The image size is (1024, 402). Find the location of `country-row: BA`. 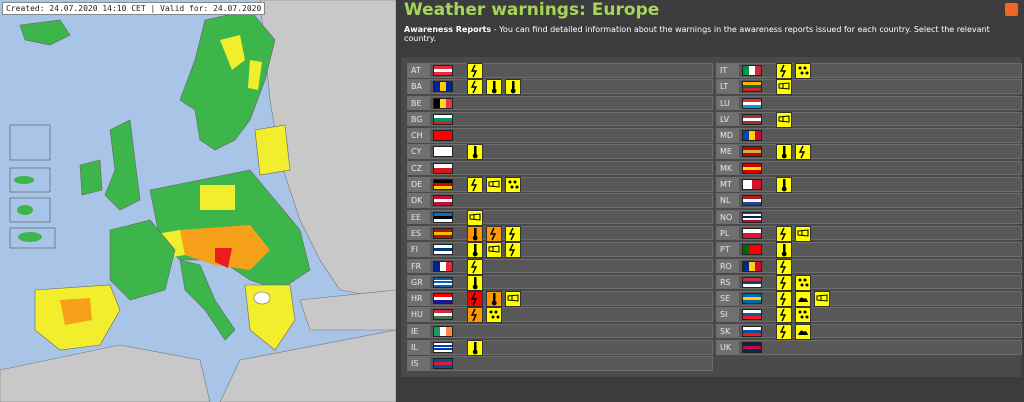

country-row: BA is located at coordinates (560, 87).